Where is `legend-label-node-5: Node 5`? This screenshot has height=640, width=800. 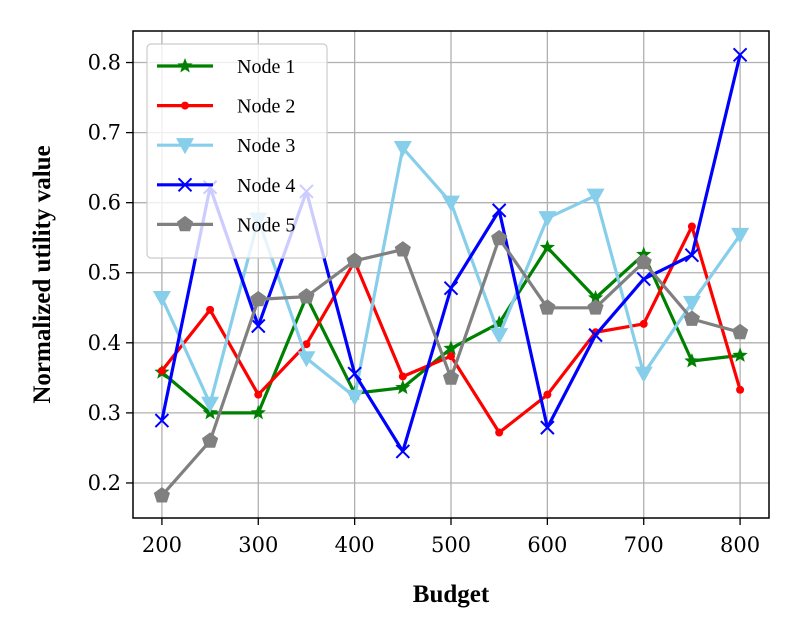 legend-label-node-5: Node 5 is located at coordinates (266, 225).